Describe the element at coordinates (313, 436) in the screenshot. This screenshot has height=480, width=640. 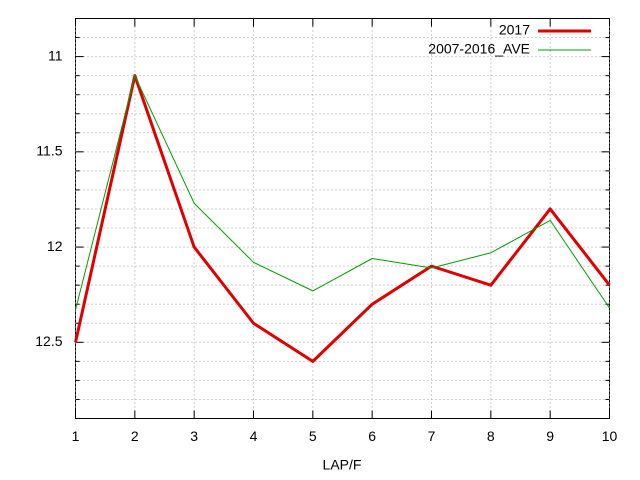
I see `x-tick-label: 5` at that location.